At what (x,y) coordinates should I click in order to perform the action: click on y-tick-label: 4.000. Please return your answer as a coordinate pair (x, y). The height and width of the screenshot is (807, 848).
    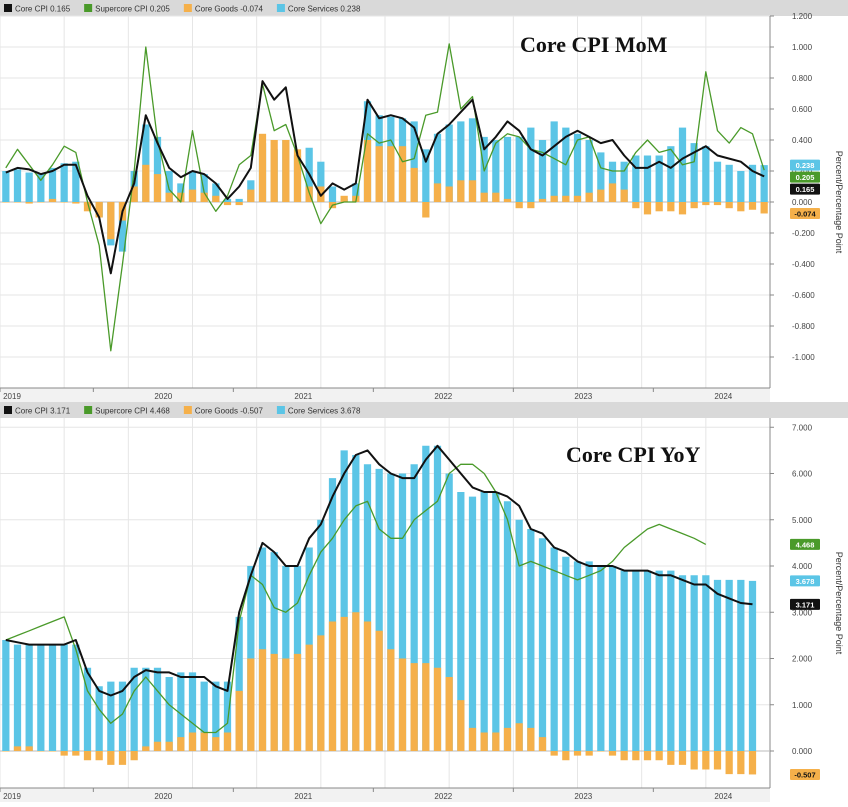
    Looking at the image, I should click on (802, 566).